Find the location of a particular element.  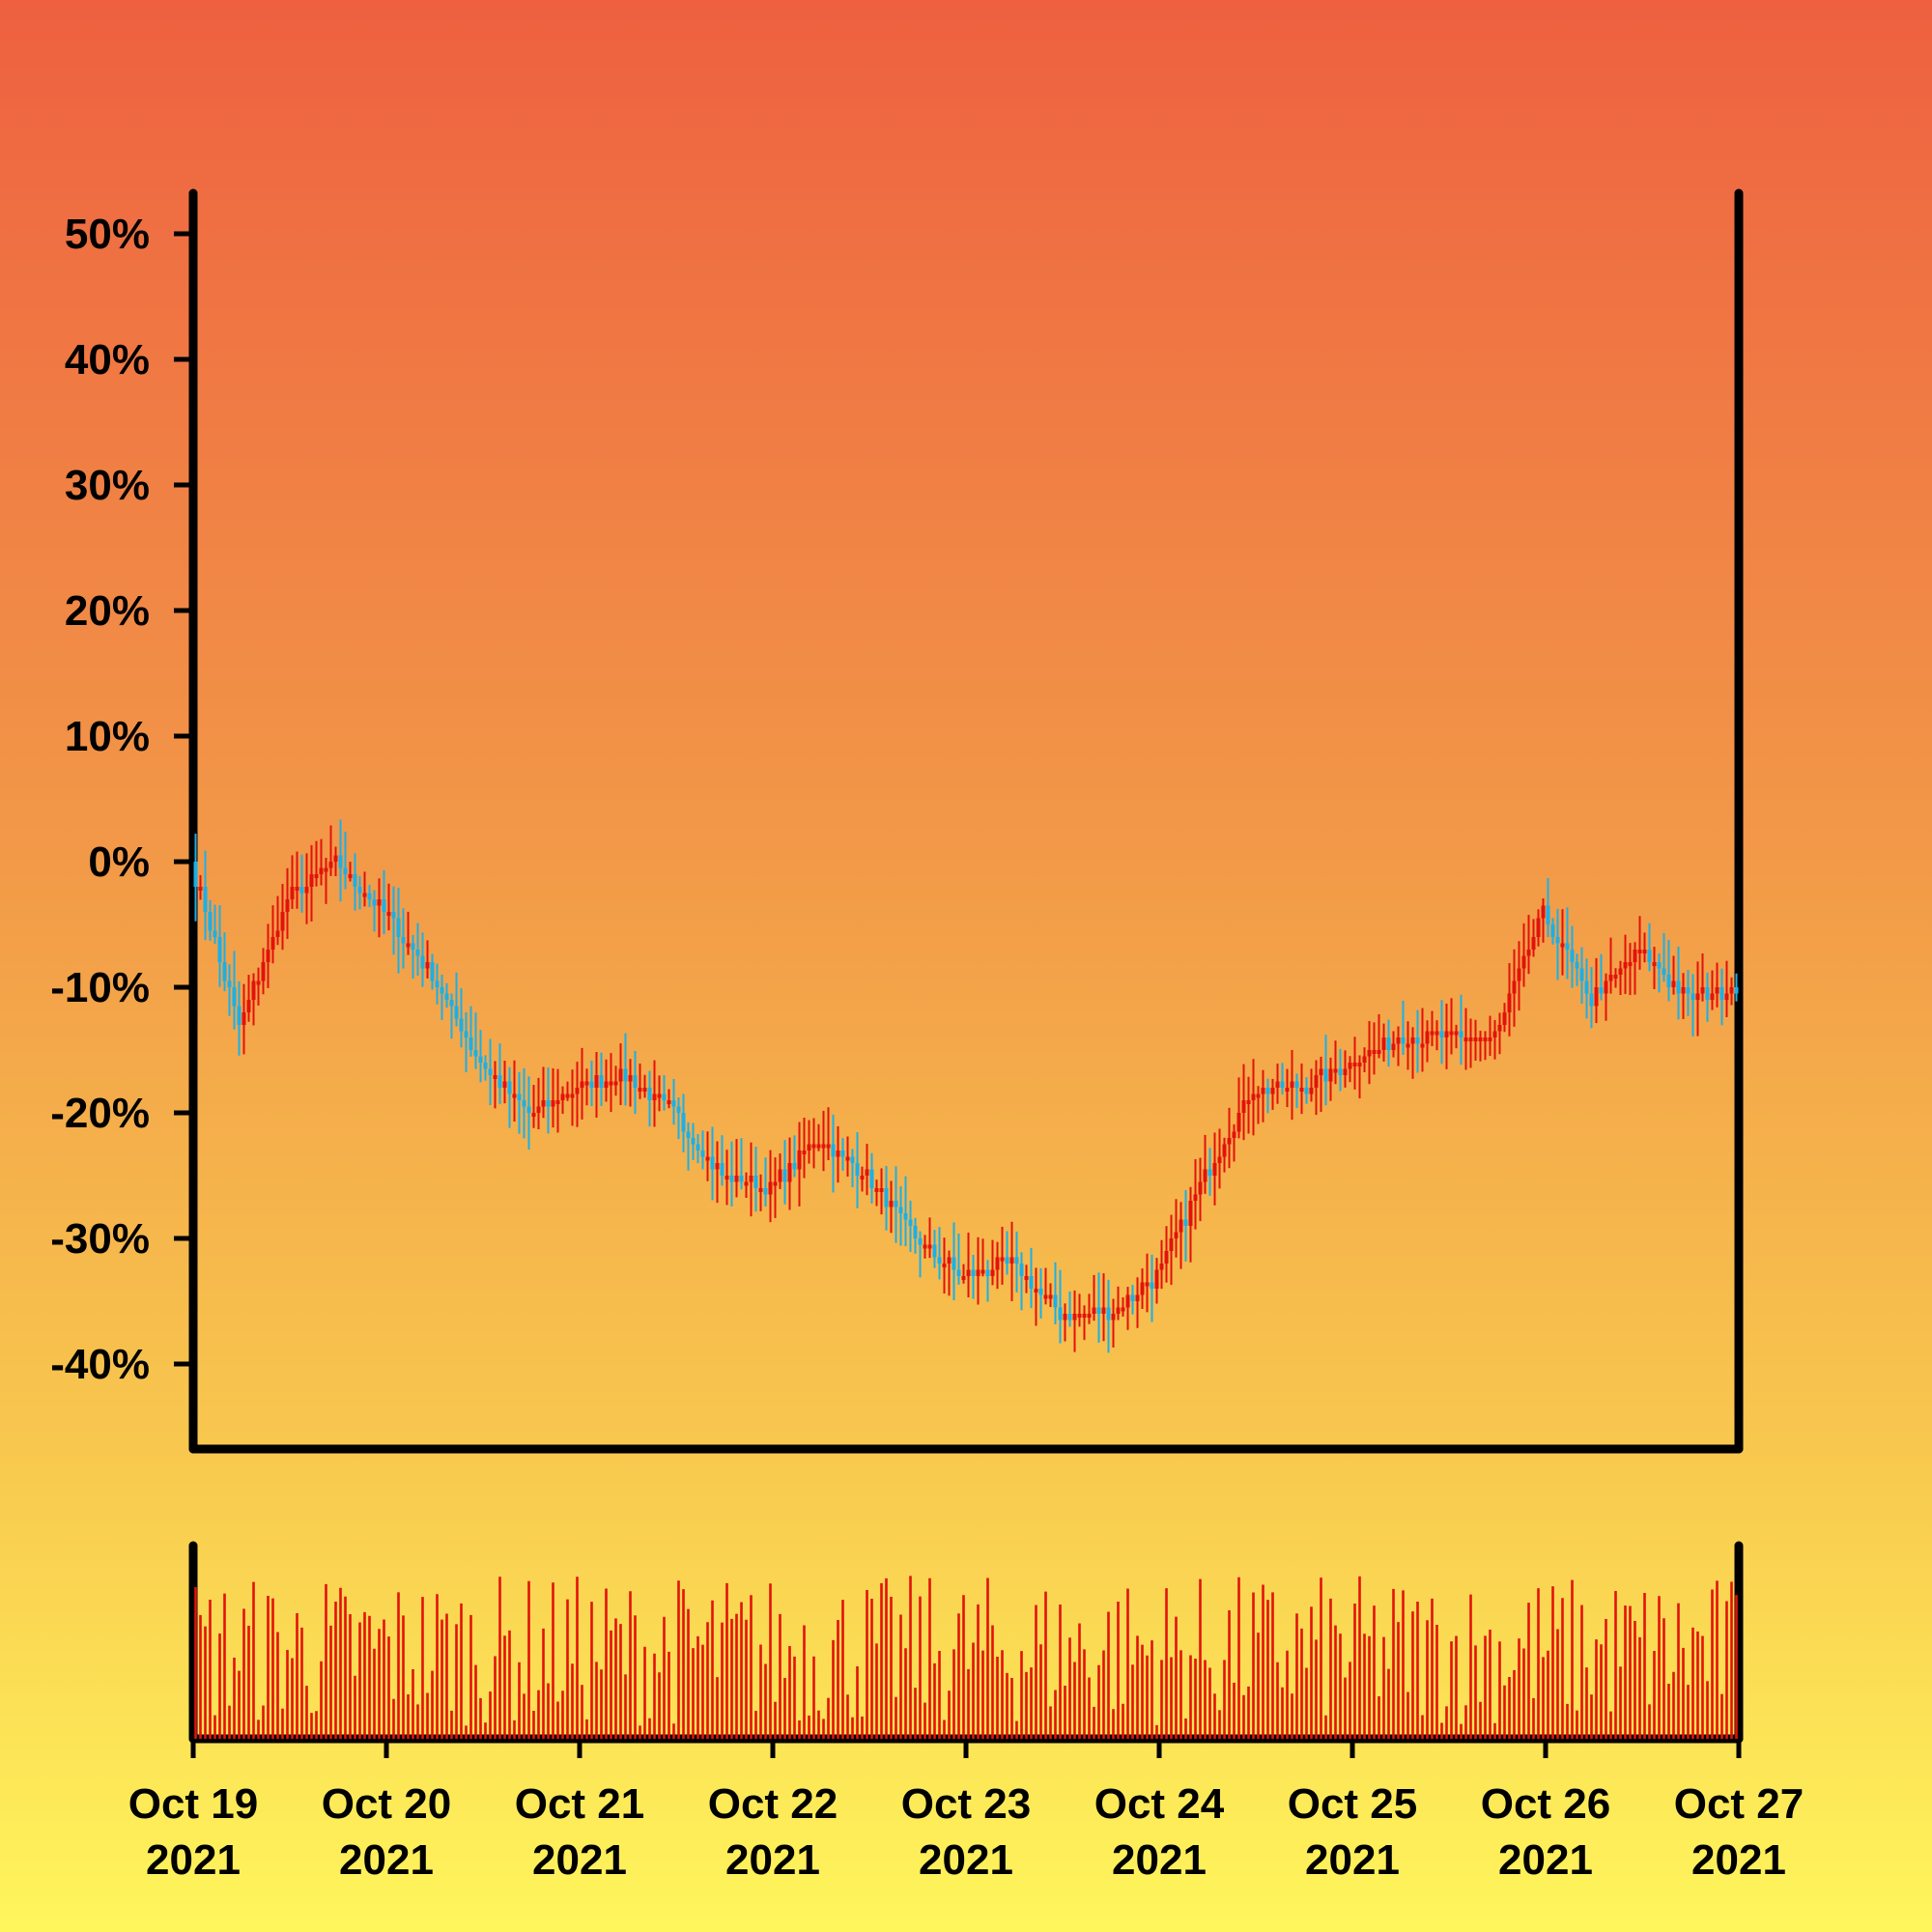

y-tick-label: 0% is located at coordinates (119, 862).